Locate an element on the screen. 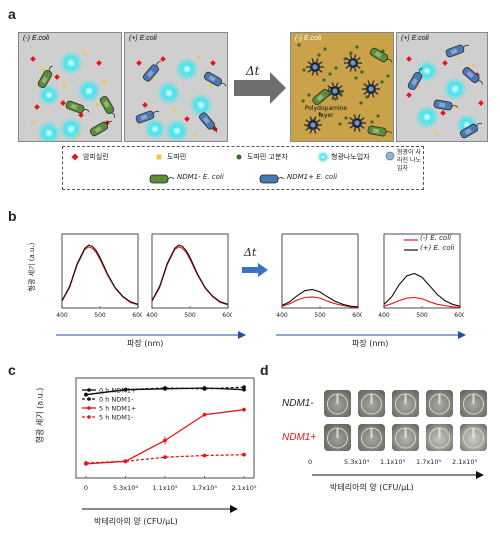 The height and width of the screenshot is (534, 500). legend-ampicillin: 암피실린 is located at coordinates (96, 157).